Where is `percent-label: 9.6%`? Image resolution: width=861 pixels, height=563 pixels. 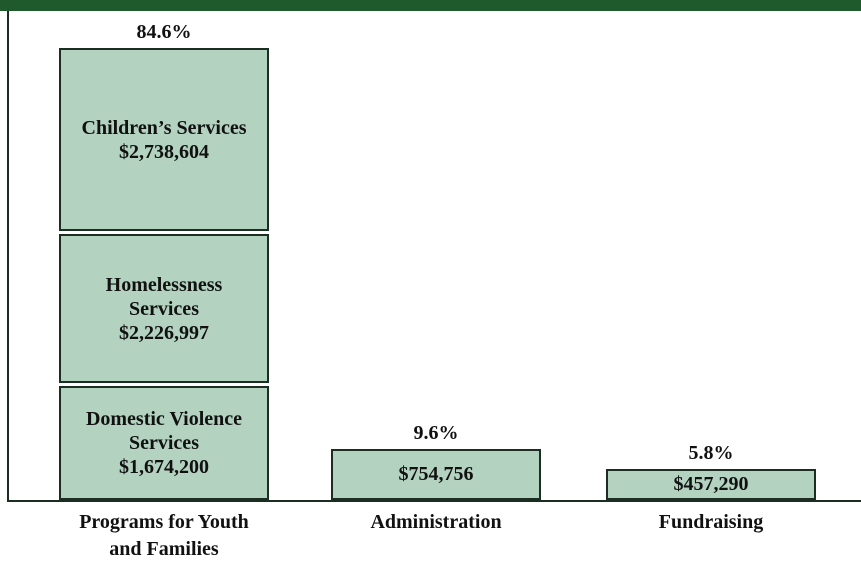 percent-label: 9.6% is located at coordinates (436, 432).